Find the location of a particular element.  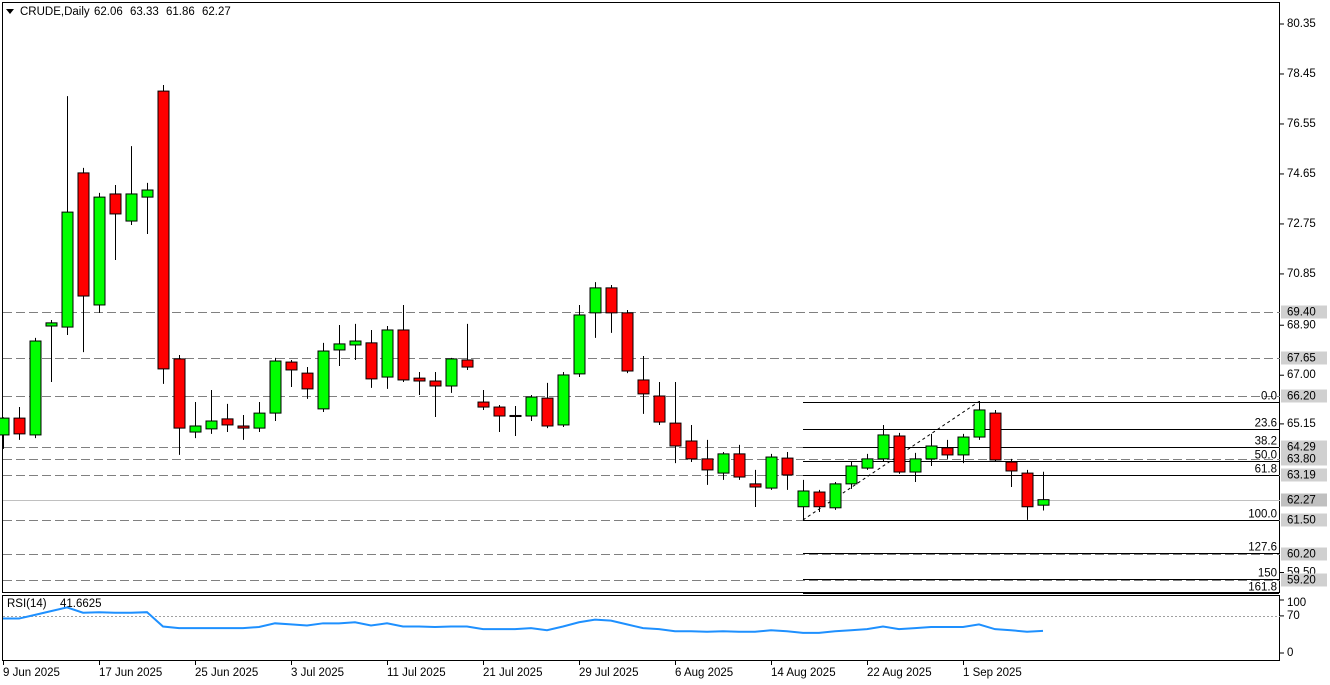

fib-label: 50.0 is located at coordinates (1266, 456).